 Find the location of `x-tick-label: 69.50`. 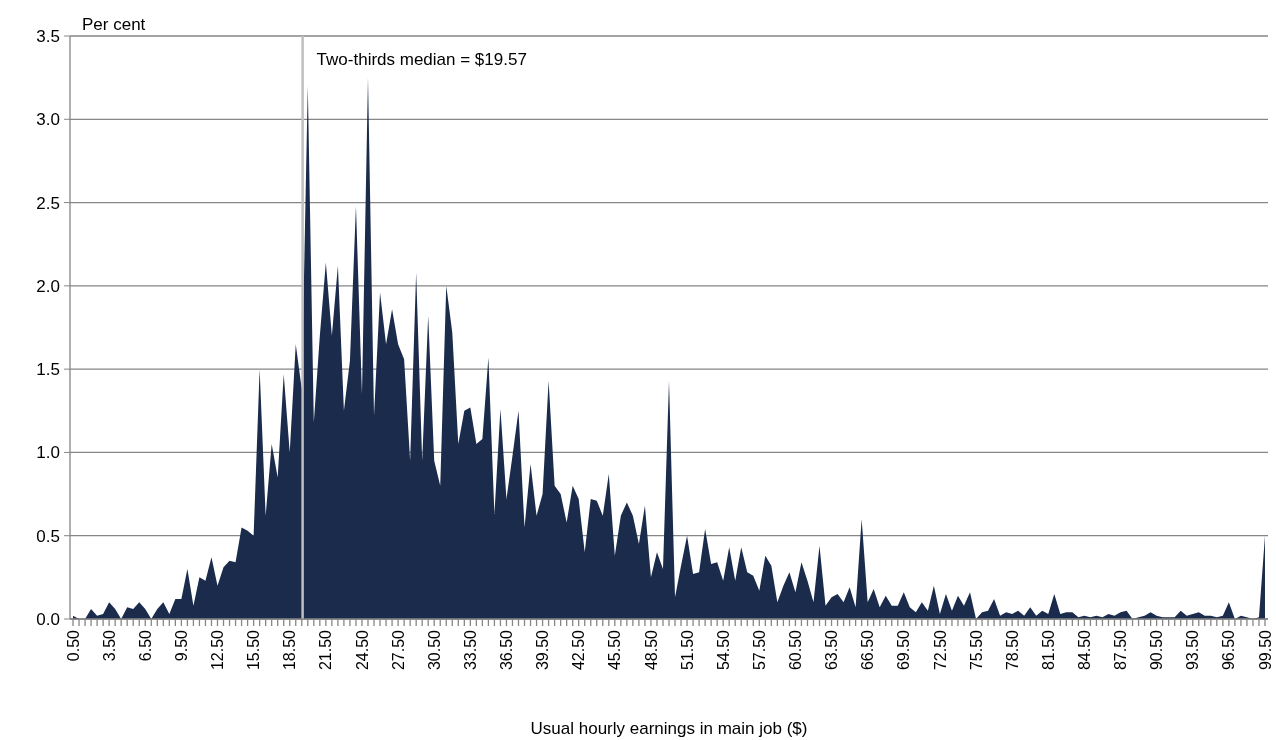

x-tick-label: 69.50 is located at coordinates (904, 650).